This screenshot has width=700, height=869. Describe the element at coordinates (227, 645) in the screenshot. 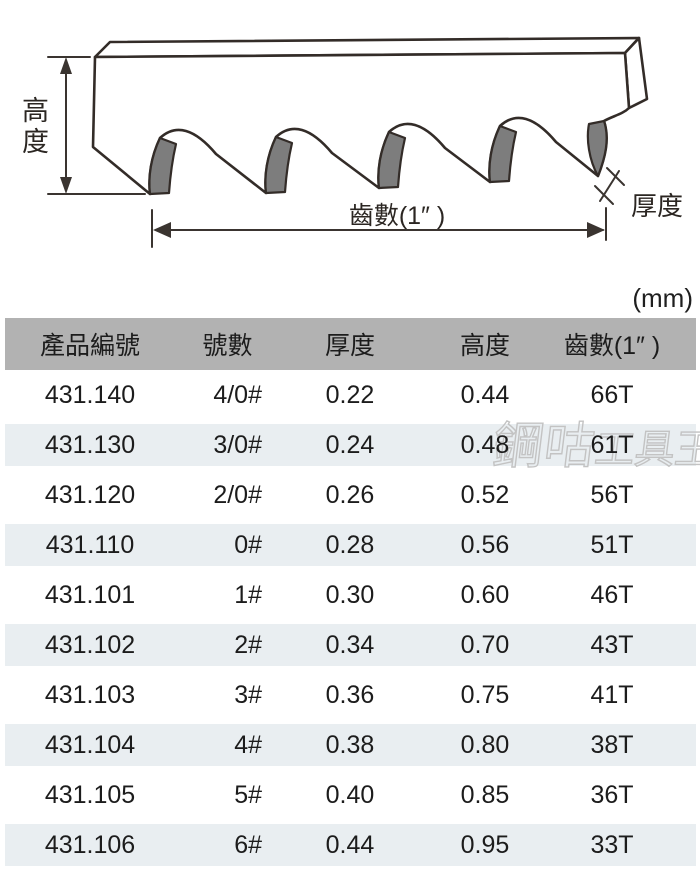

I see `cell-gauge: 2#` at that location.